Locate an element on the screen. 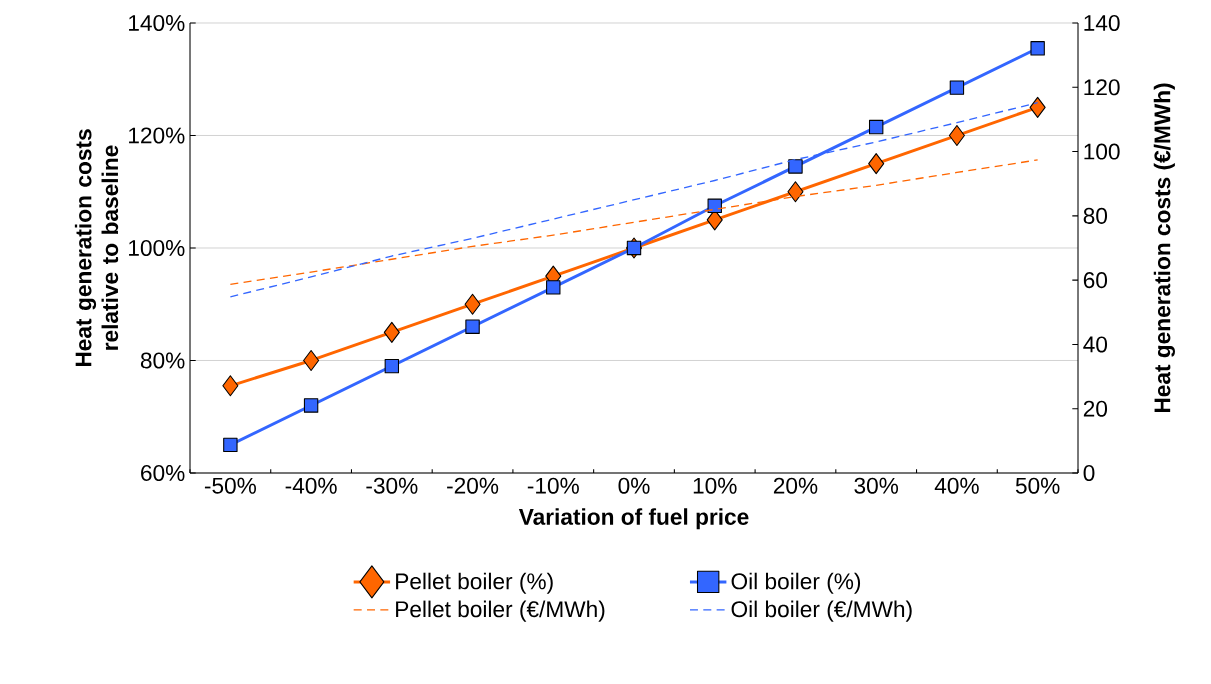 This screenshot has width=1211, height=684. y-axis-title: Heat generation costs relative to baseline is located at coordinates (96, 248).